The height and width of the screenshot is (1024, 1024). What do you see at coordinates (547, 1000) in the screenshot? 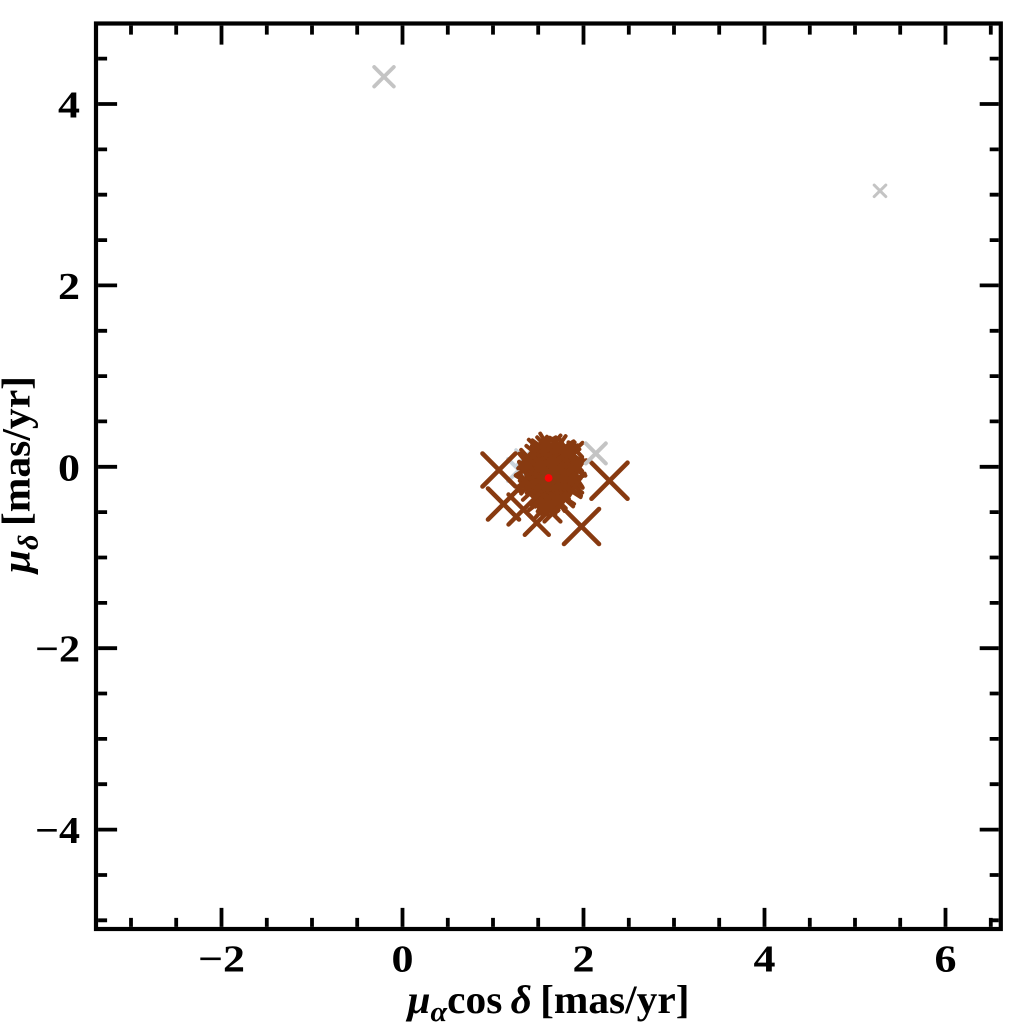
I see `svg-text: μαcos δ [mas/yr]` at bounding box center [547, 1000].